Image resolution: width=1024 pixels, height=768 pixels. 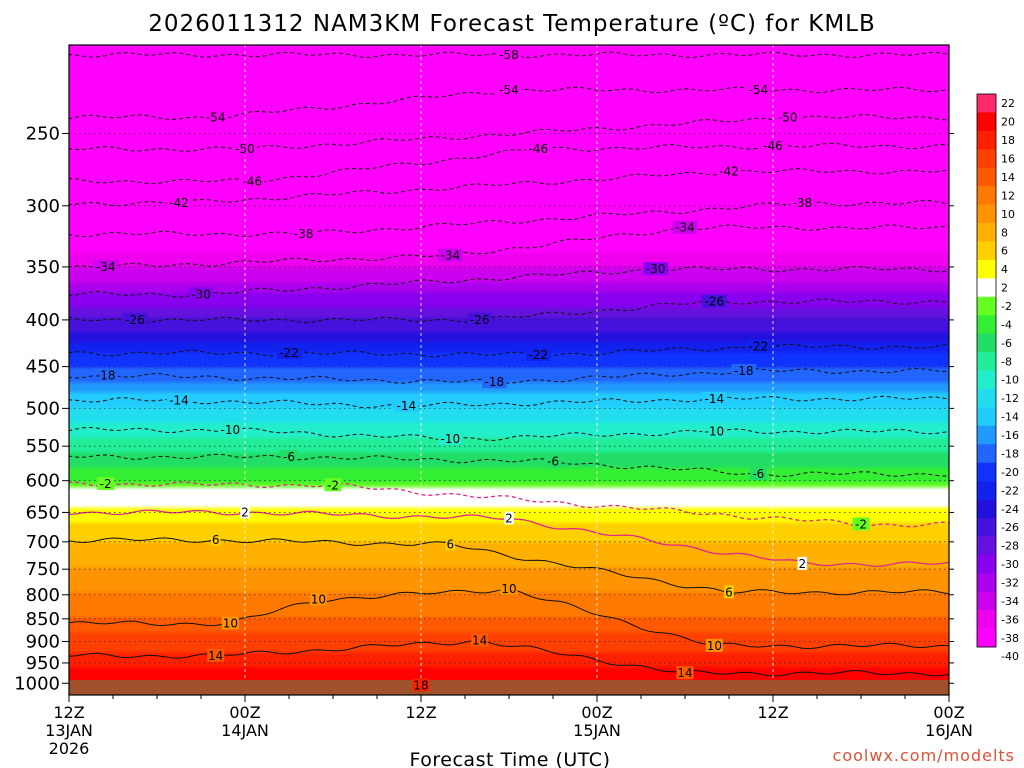 What do you see at coordinates (43, 619) in the screenshot?
I see `y-tick-label: 850` at bounding box center [43, 619].